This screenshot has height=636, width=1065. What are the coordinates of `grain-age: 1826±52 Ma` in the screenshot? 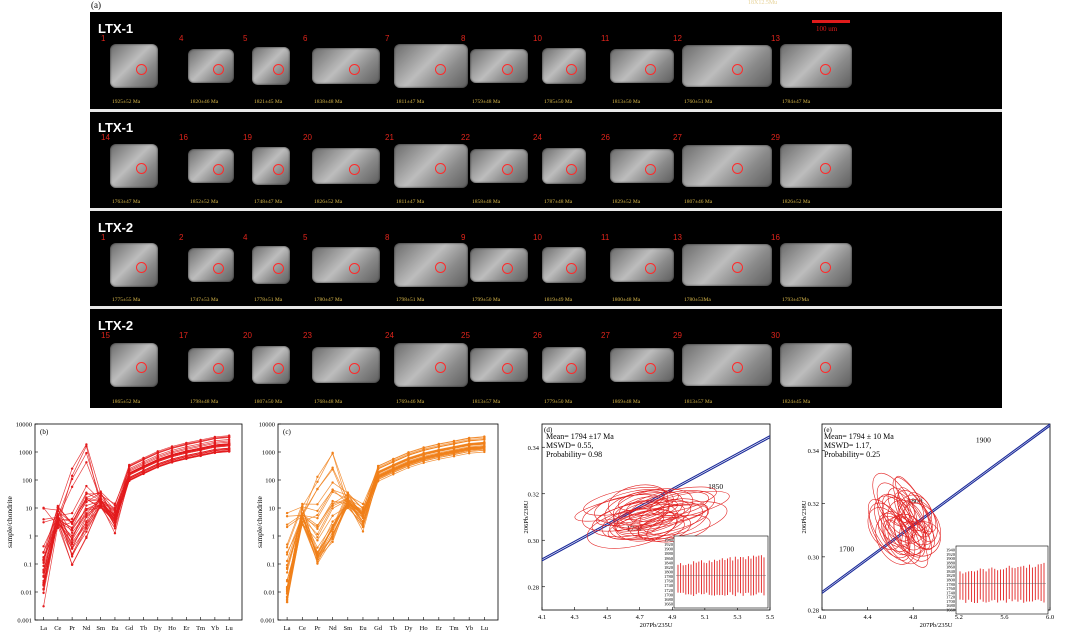 It's located at (796, 202).